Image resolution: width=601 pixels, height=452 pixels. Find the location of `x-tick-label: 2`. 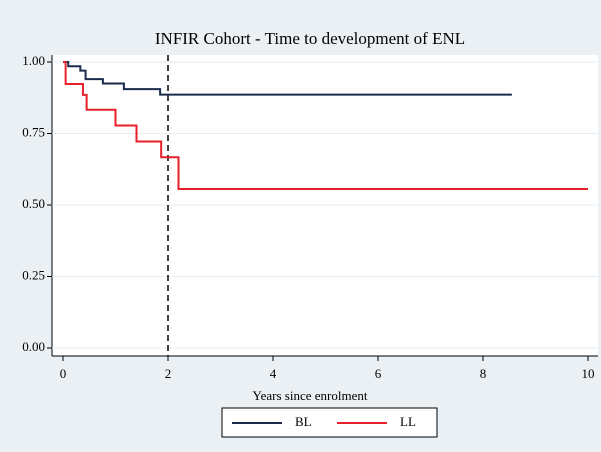

x-tick-label: 2 is located at coordinates (168, 373).